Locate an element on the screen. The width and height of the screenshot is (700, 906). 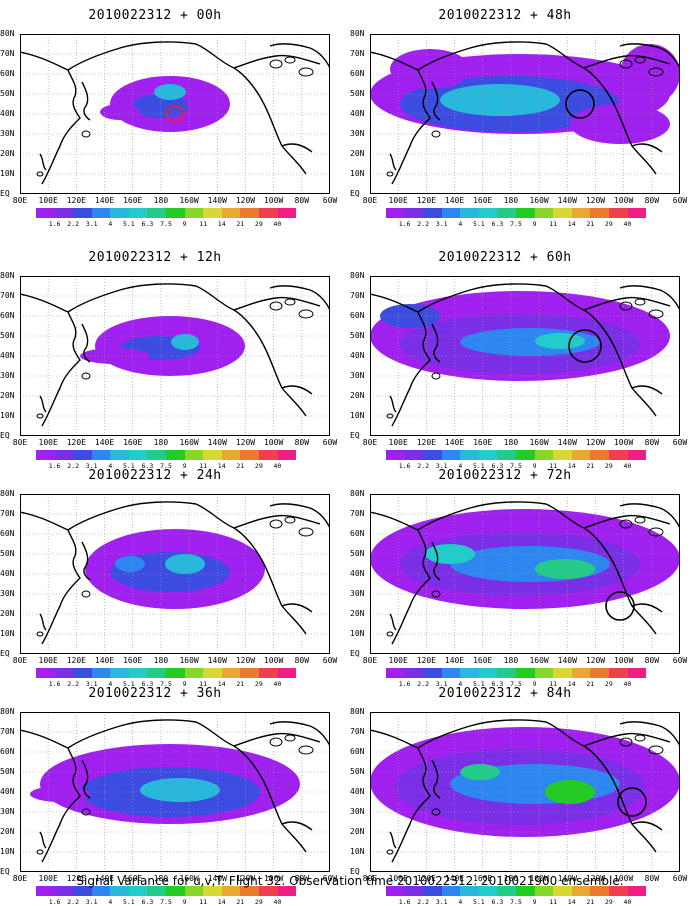
colorbar-label: 11 is located at coordinates (203, 684).